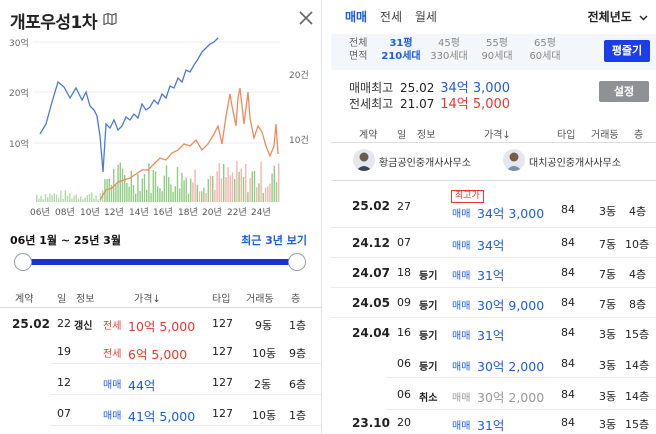 Image resolution: width=656 pixels, height=434 pixels. I want to click on x-tick: 12년, so click(114, 212).